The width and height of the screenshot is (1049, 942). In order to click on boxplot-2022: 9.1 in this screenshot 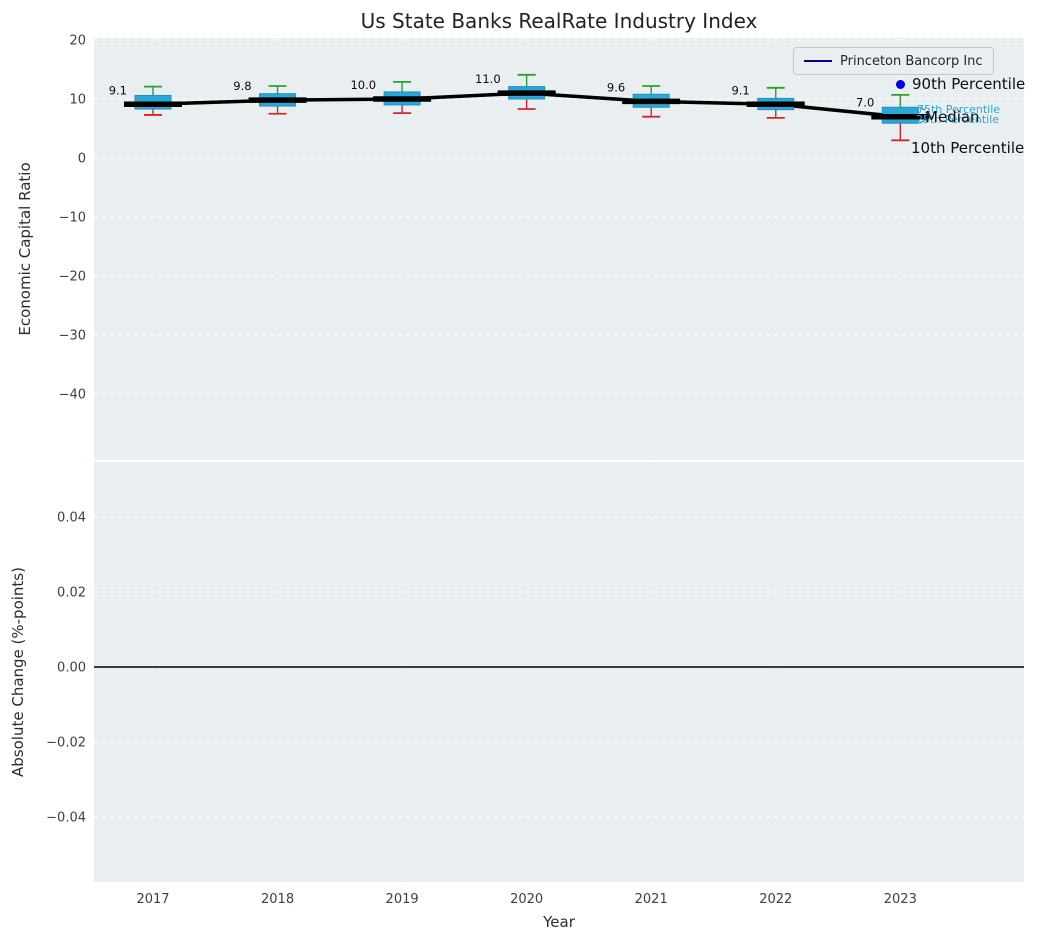, I will do `click(768, 101)`.